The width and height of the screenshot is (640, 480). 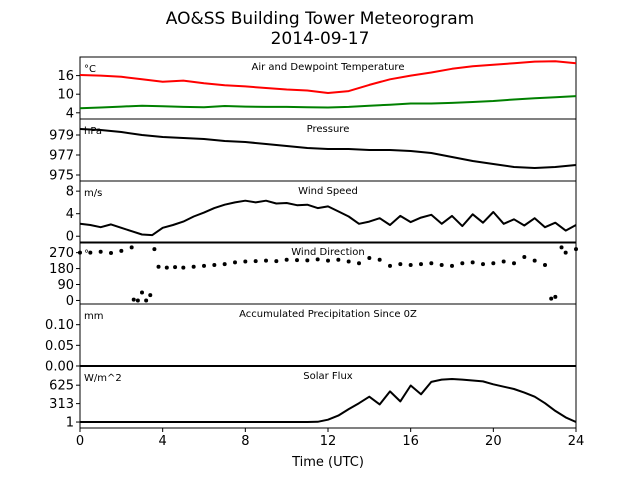 I want to click on panel-2-frame, so click(x=328, y=212).